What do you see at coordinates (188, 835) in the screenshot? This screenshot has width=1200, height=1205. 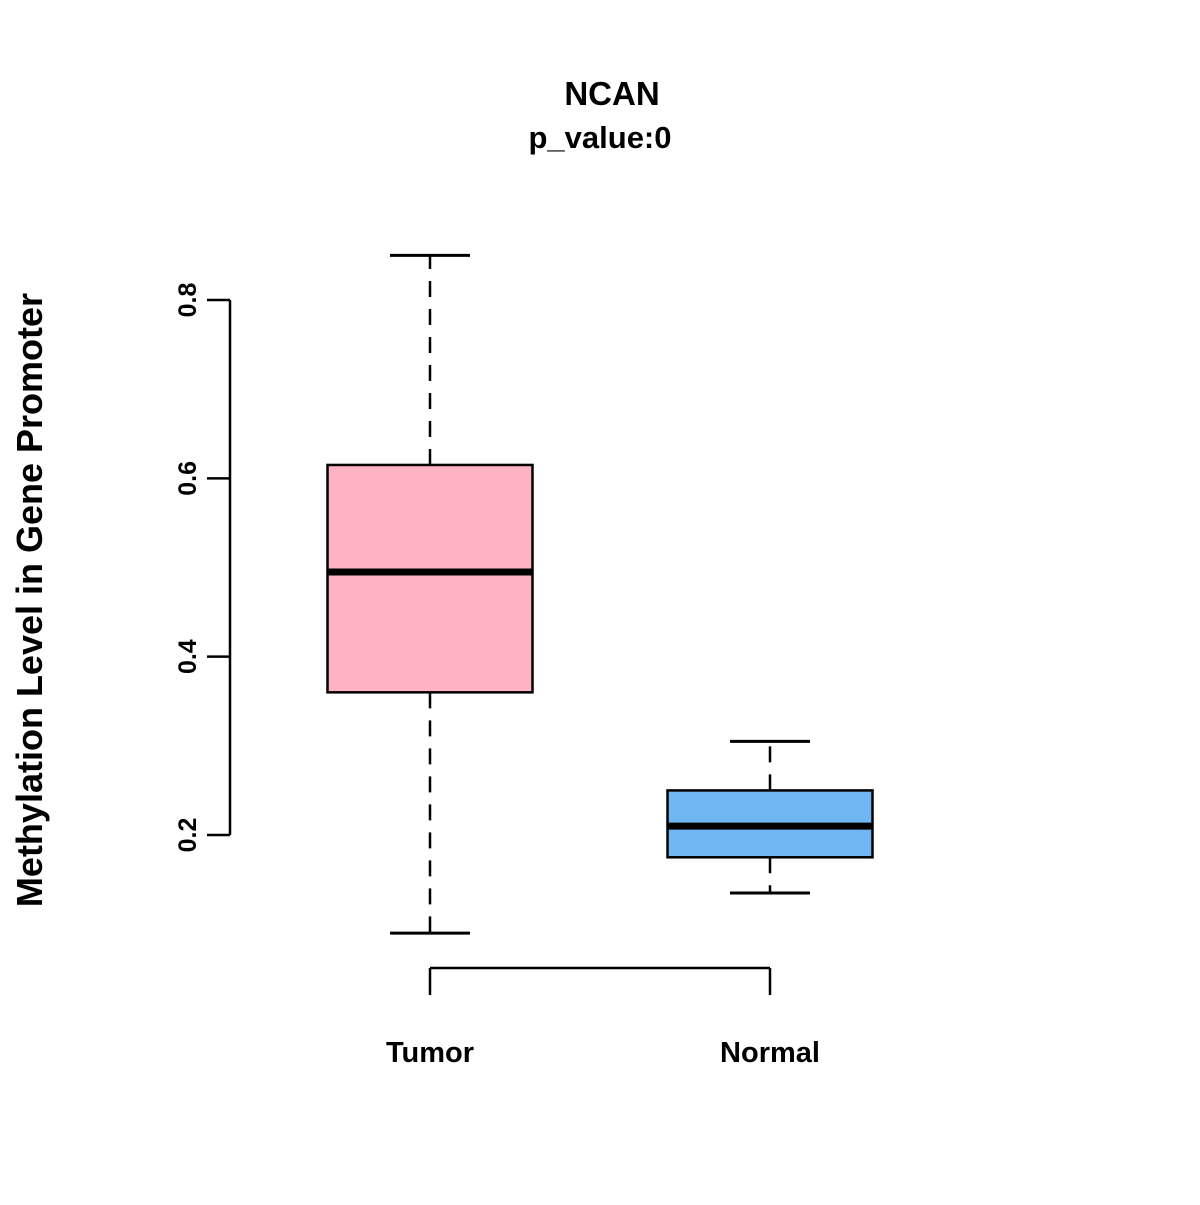 I see `y-tick-label: 0.2` at bounding box center [188, 835].